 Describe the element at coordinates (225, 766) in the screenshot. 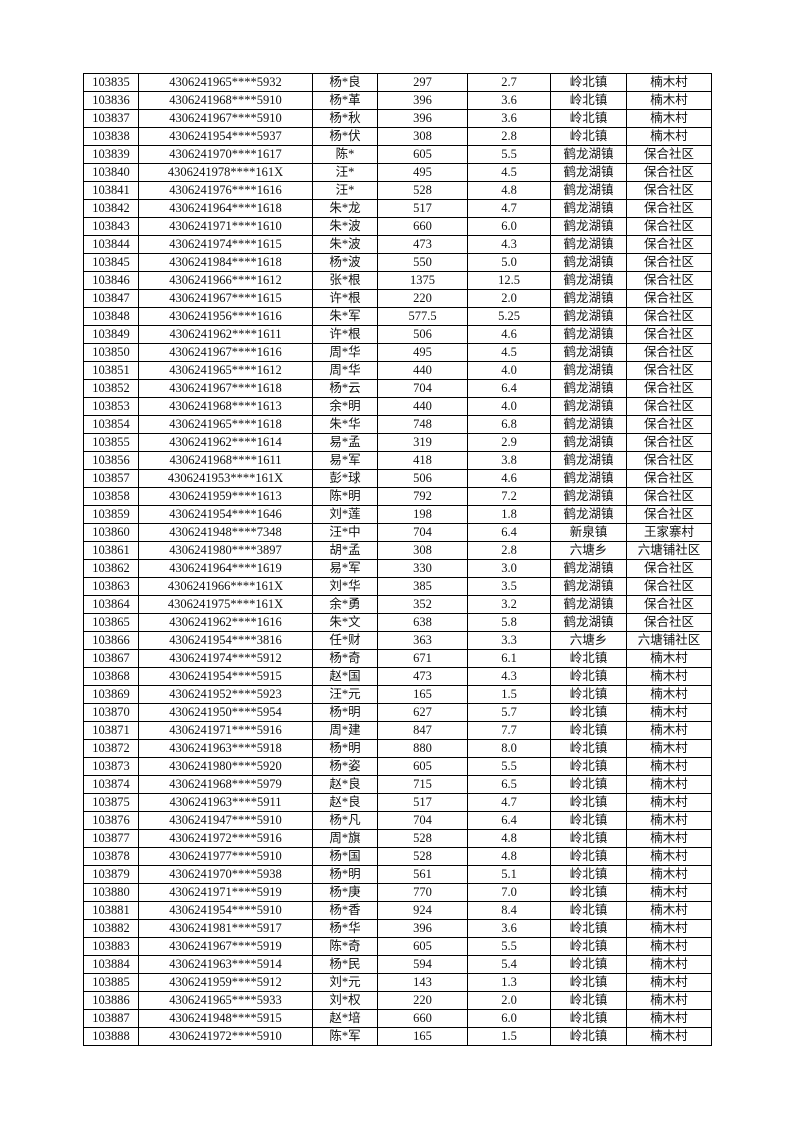

I see `id-number-cell: 4306241980****5920` at that location.